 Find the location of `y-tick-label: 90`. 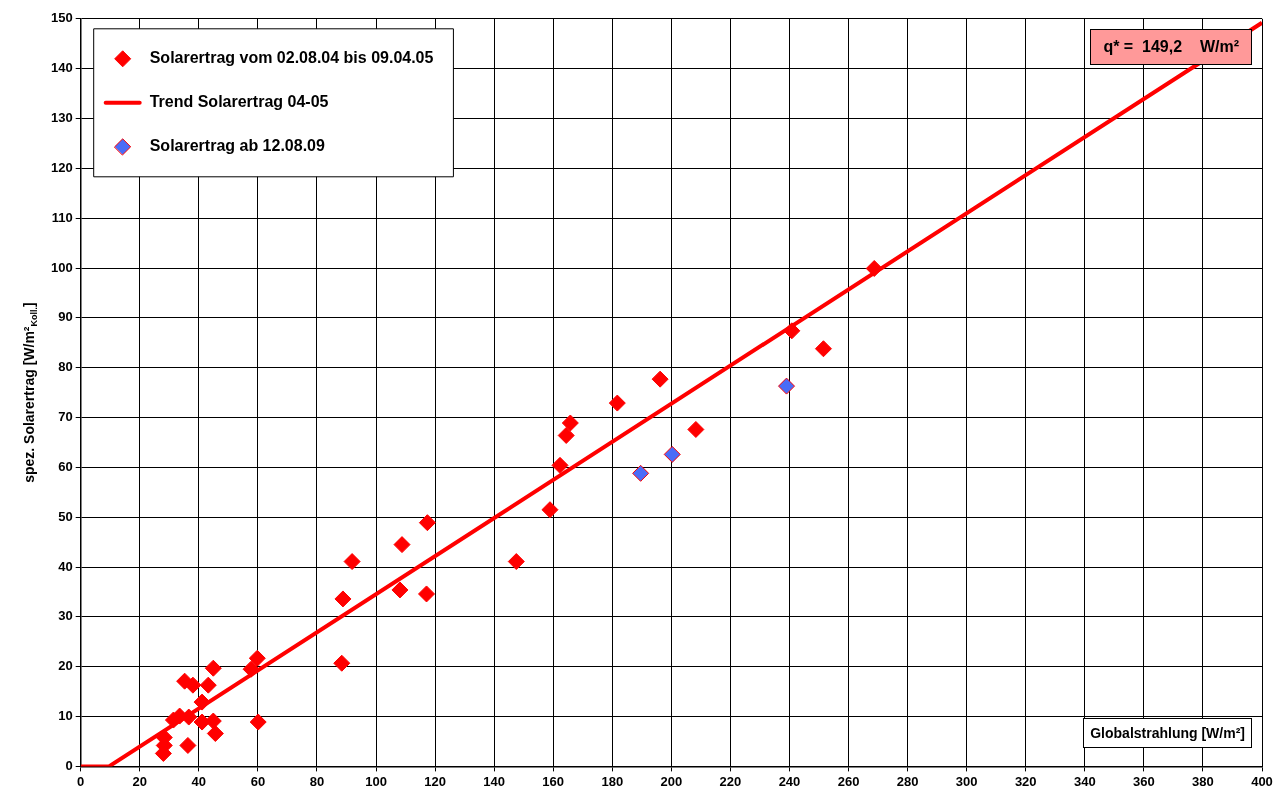

y-tick-label: 90 is located at coordinates (65, 317).